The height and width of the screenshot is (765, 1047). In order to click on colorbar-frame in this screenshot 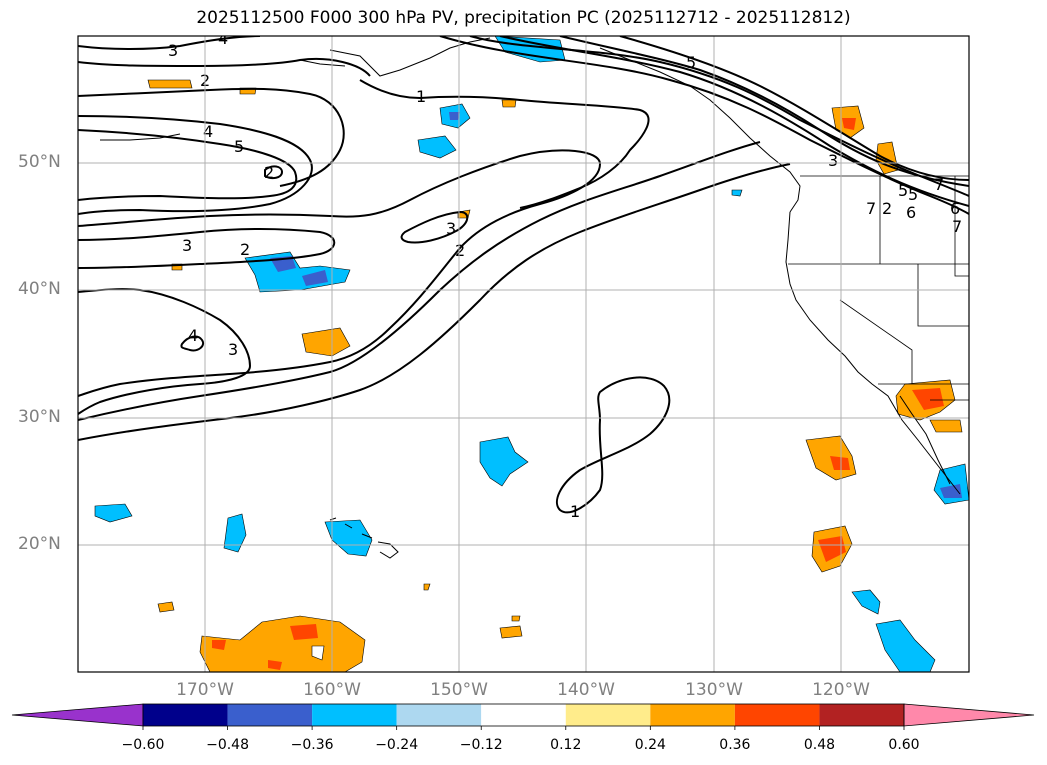, I will do `click(523, 715)`.